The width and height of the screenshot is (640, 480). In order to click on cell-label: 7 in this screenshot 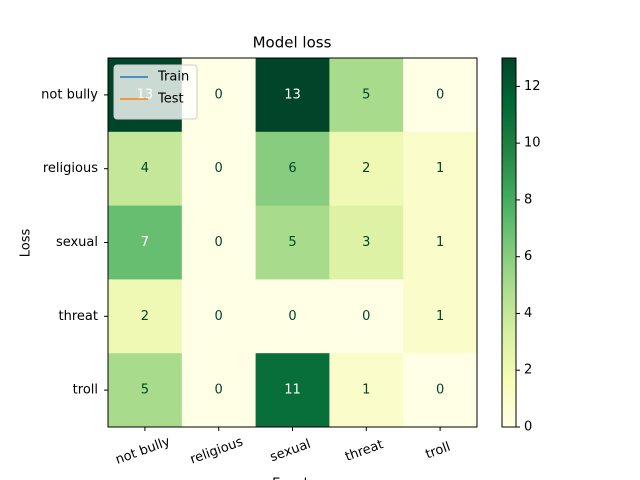, I will do `click(145, 242)`.